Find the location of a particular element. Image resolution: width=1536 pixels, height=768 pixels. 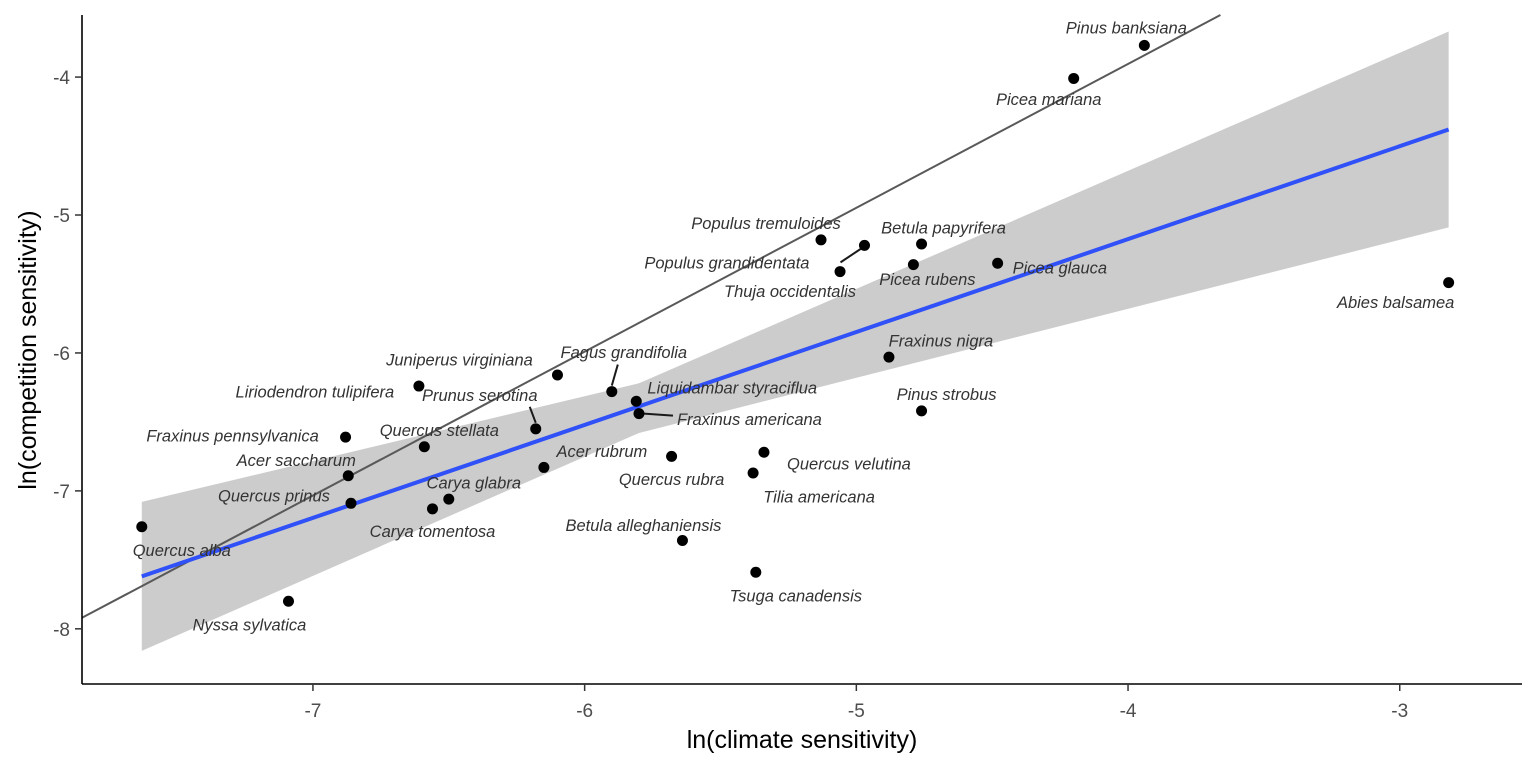

label-liquidambar-styraciflua: Liquidambar styraciflua is located at coordinates (732, 389).